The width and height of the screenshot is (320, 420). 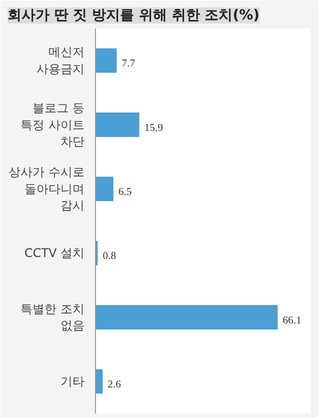 What do you see at coordinates (52, 124) in the screenshot?
I see `y-tick-label: 블로그 등 특정 사이트 차단` at bounding box center [52, 124].